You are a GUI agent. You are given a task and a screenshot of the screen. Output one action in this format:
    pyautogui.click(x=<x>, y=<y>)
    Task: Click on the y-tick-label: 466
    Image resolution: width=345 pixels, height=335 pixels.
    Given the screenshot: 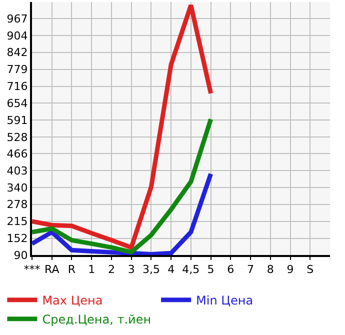 What is the action you would take?
    pyautogui.click(x=17, y=154)
    